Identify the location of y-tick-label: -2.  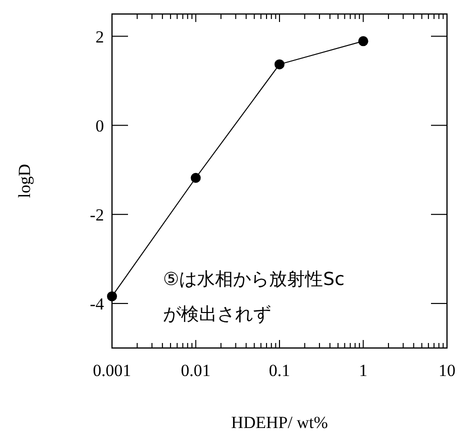
(97, 214).